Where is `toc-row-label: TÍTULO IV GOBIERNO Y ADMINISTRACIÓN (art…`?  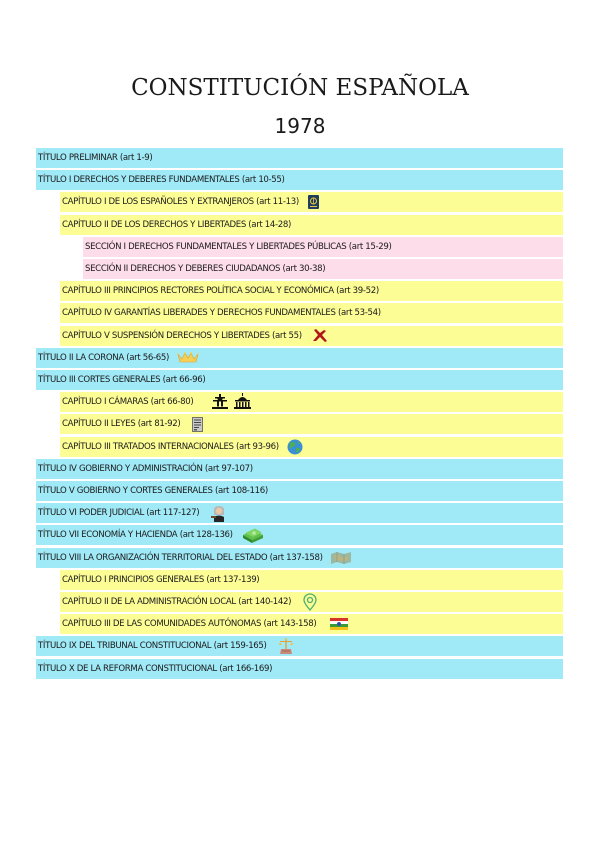 toc-row-label: TÍTULO IV GOBIERNO Y ADMINISTRACIÓN (art… is located at coordinates (145, 468).